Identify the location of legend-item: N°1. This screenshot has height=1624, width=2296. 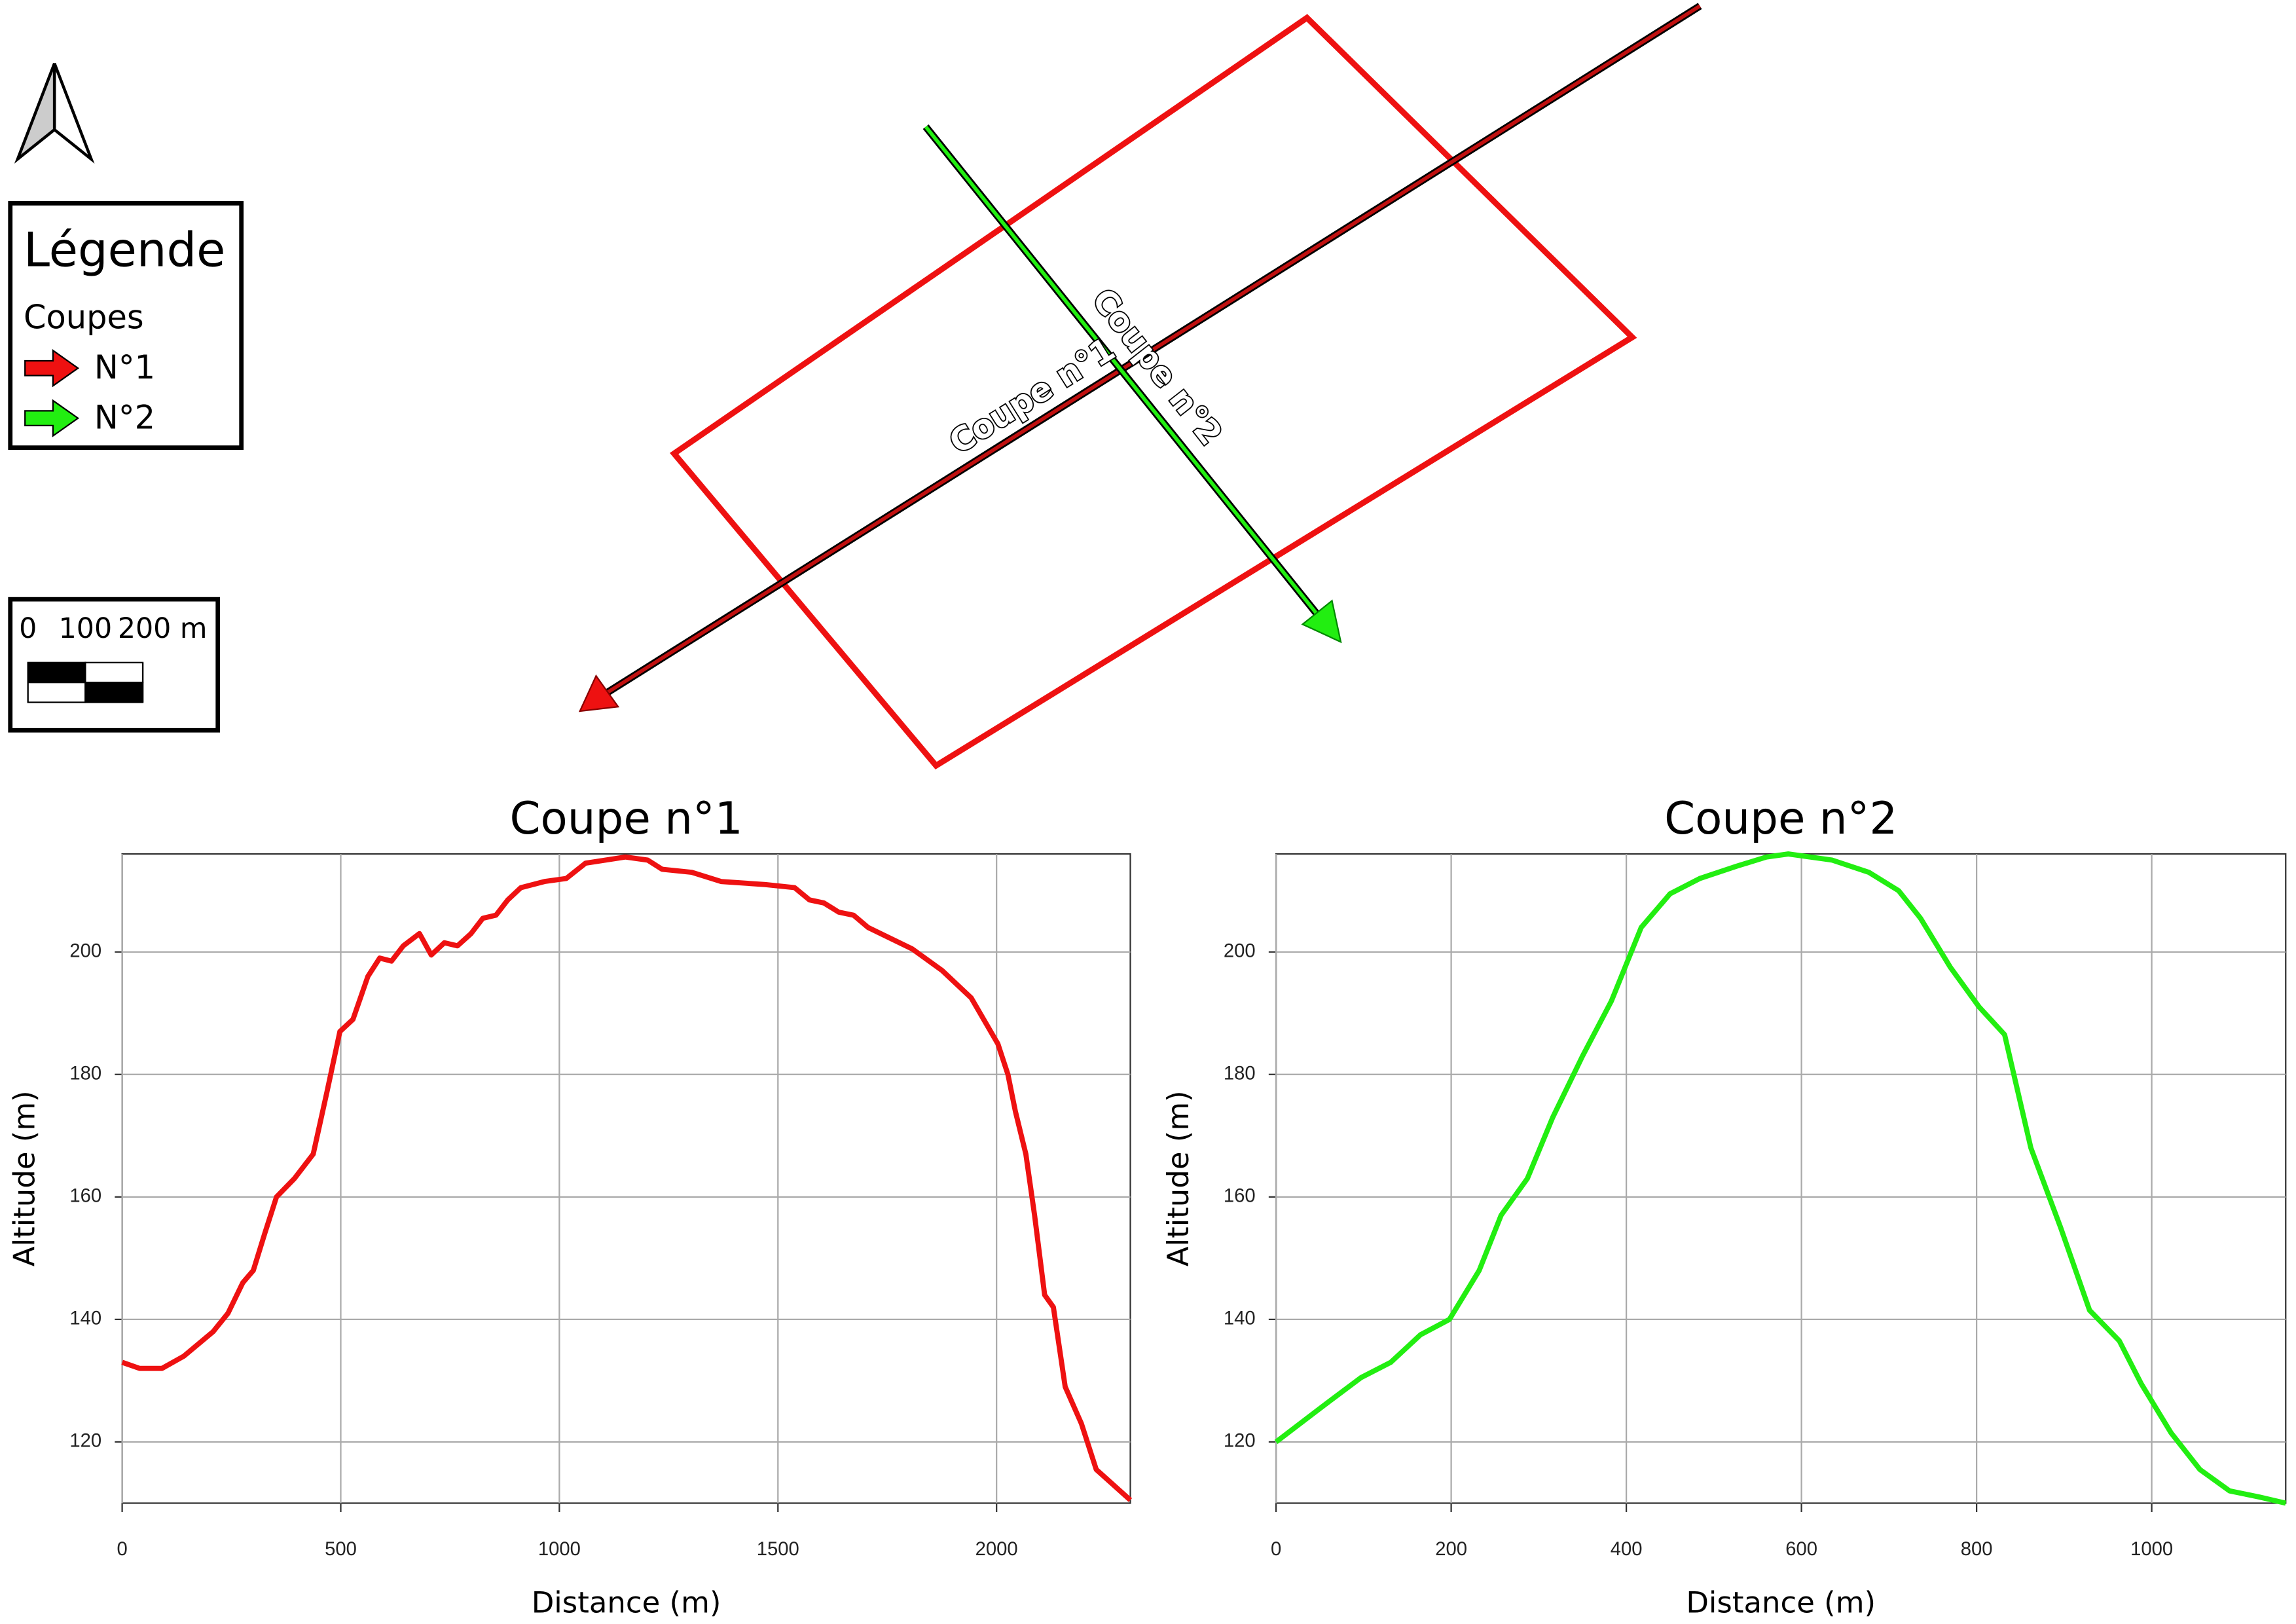
(124, 367).